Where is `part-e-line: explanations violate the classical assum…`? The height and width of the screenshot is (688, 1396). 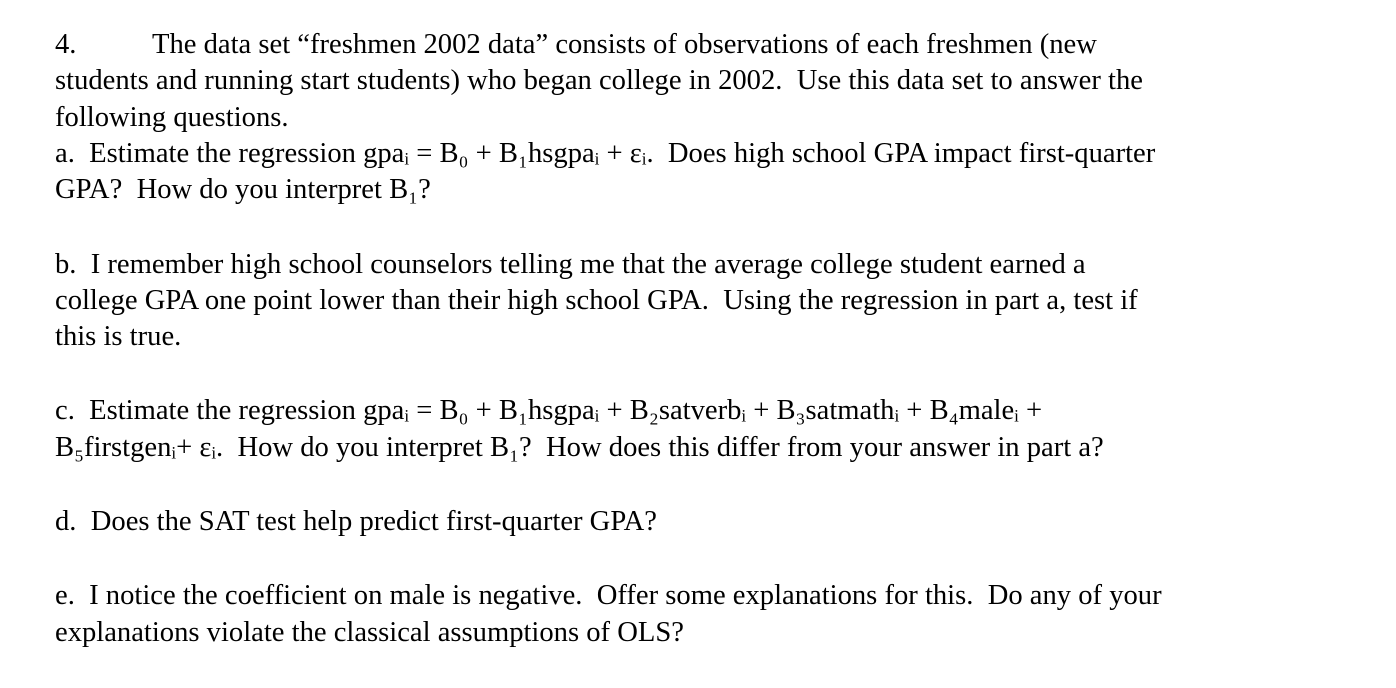 part-e-line: explanations violate the classical assum… is located at coordinates (369, 632).